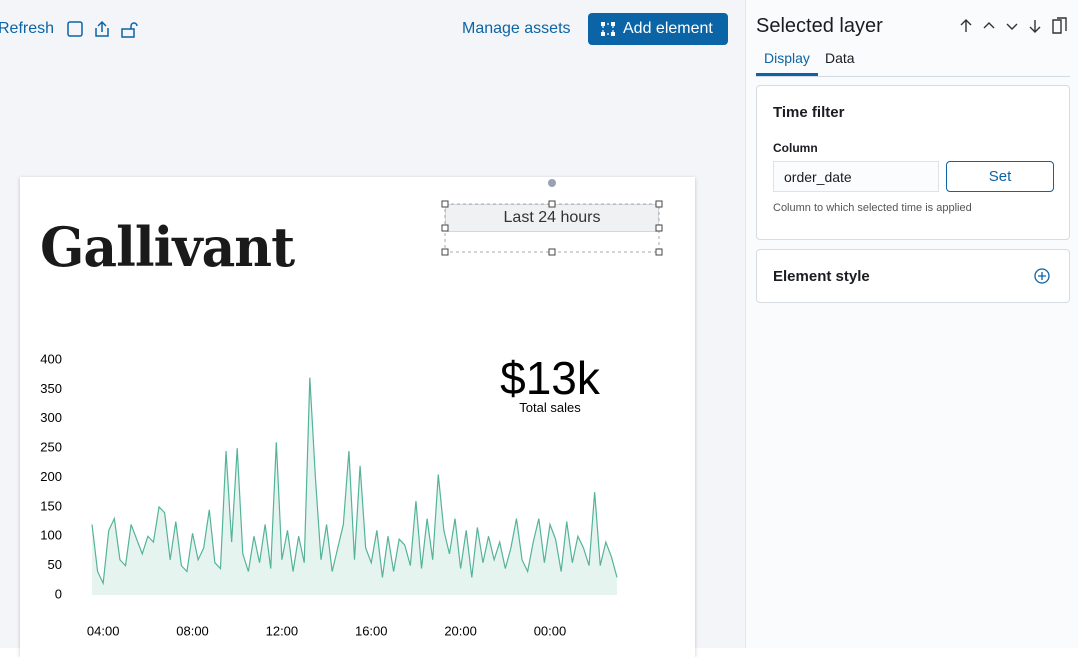 This screenshot has width=1078, height=657. What do you see at coordinates (129, 30) in the screenshot?
I see `lock-icon` at bounding box center [129, 30].